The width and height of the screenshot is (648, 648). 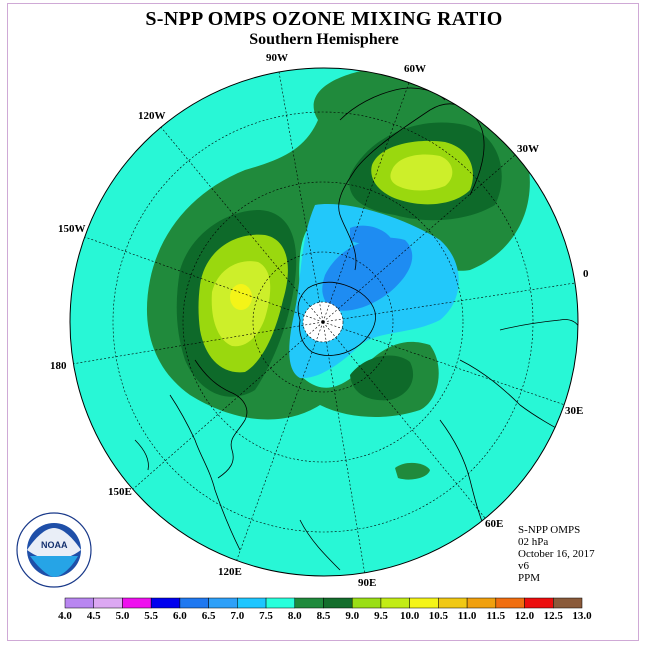 I want to click on info-instrument: S-NPP OMPS, so click(x=549, y=530).